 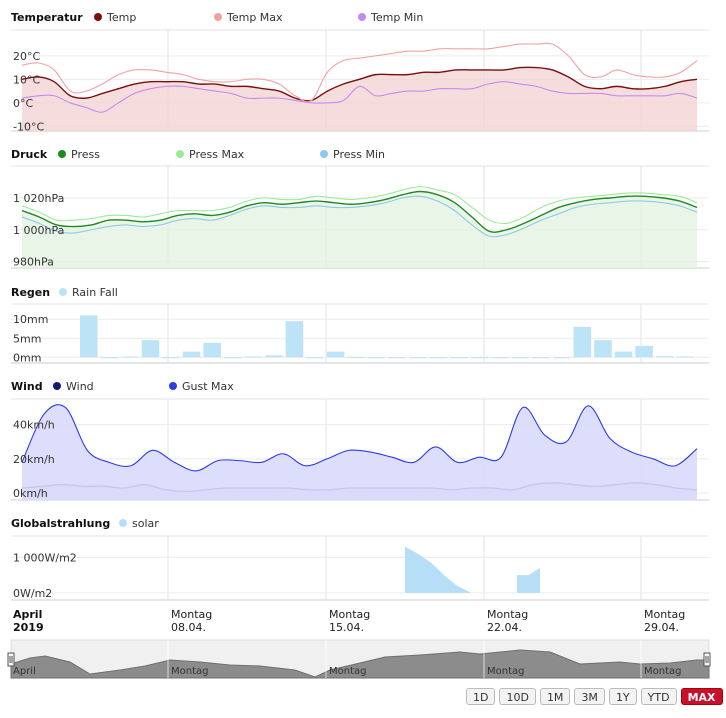 What do you see at coordinates (396, 17) in the screenshot?
I see `legend-temp-min: Temp Min` at bounding box center [396, 17].